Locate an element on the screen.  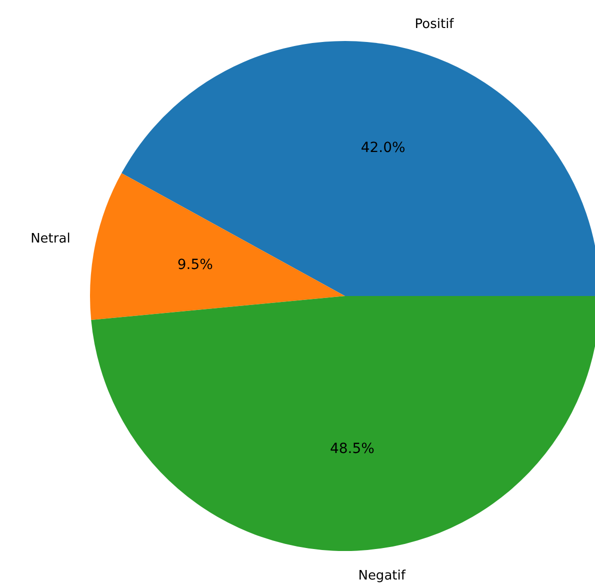
slice-label: Netral is located at coordinates (50, 239).